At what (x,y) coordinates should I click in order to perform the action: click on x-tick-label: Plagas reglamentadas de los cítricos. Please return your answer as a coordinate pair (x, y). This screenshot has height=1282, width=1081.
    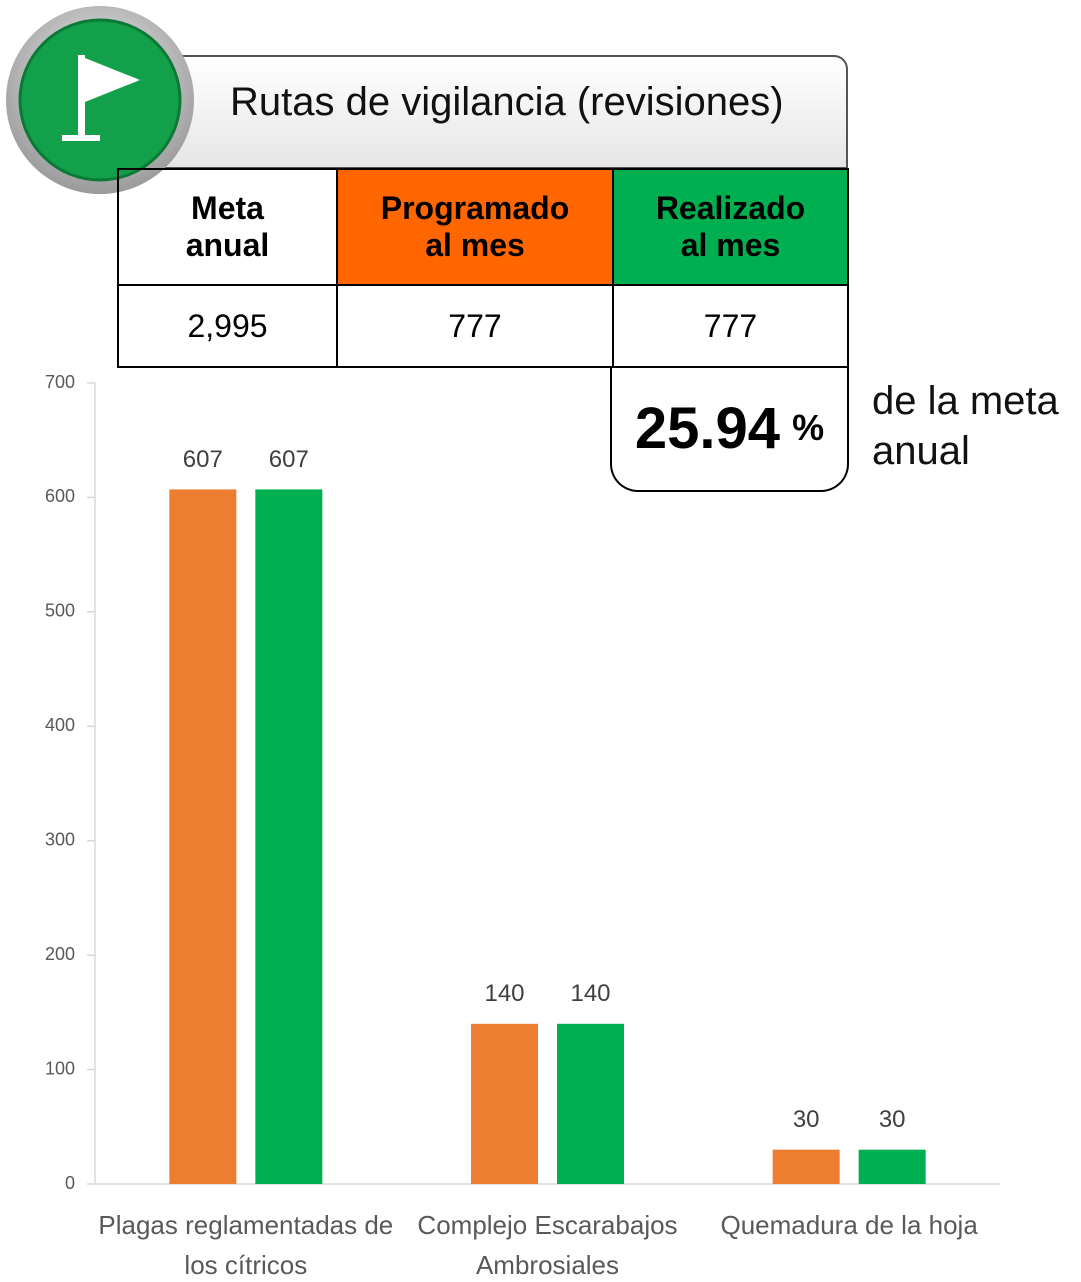
    Looking at the image, I should click on (246, 1245).